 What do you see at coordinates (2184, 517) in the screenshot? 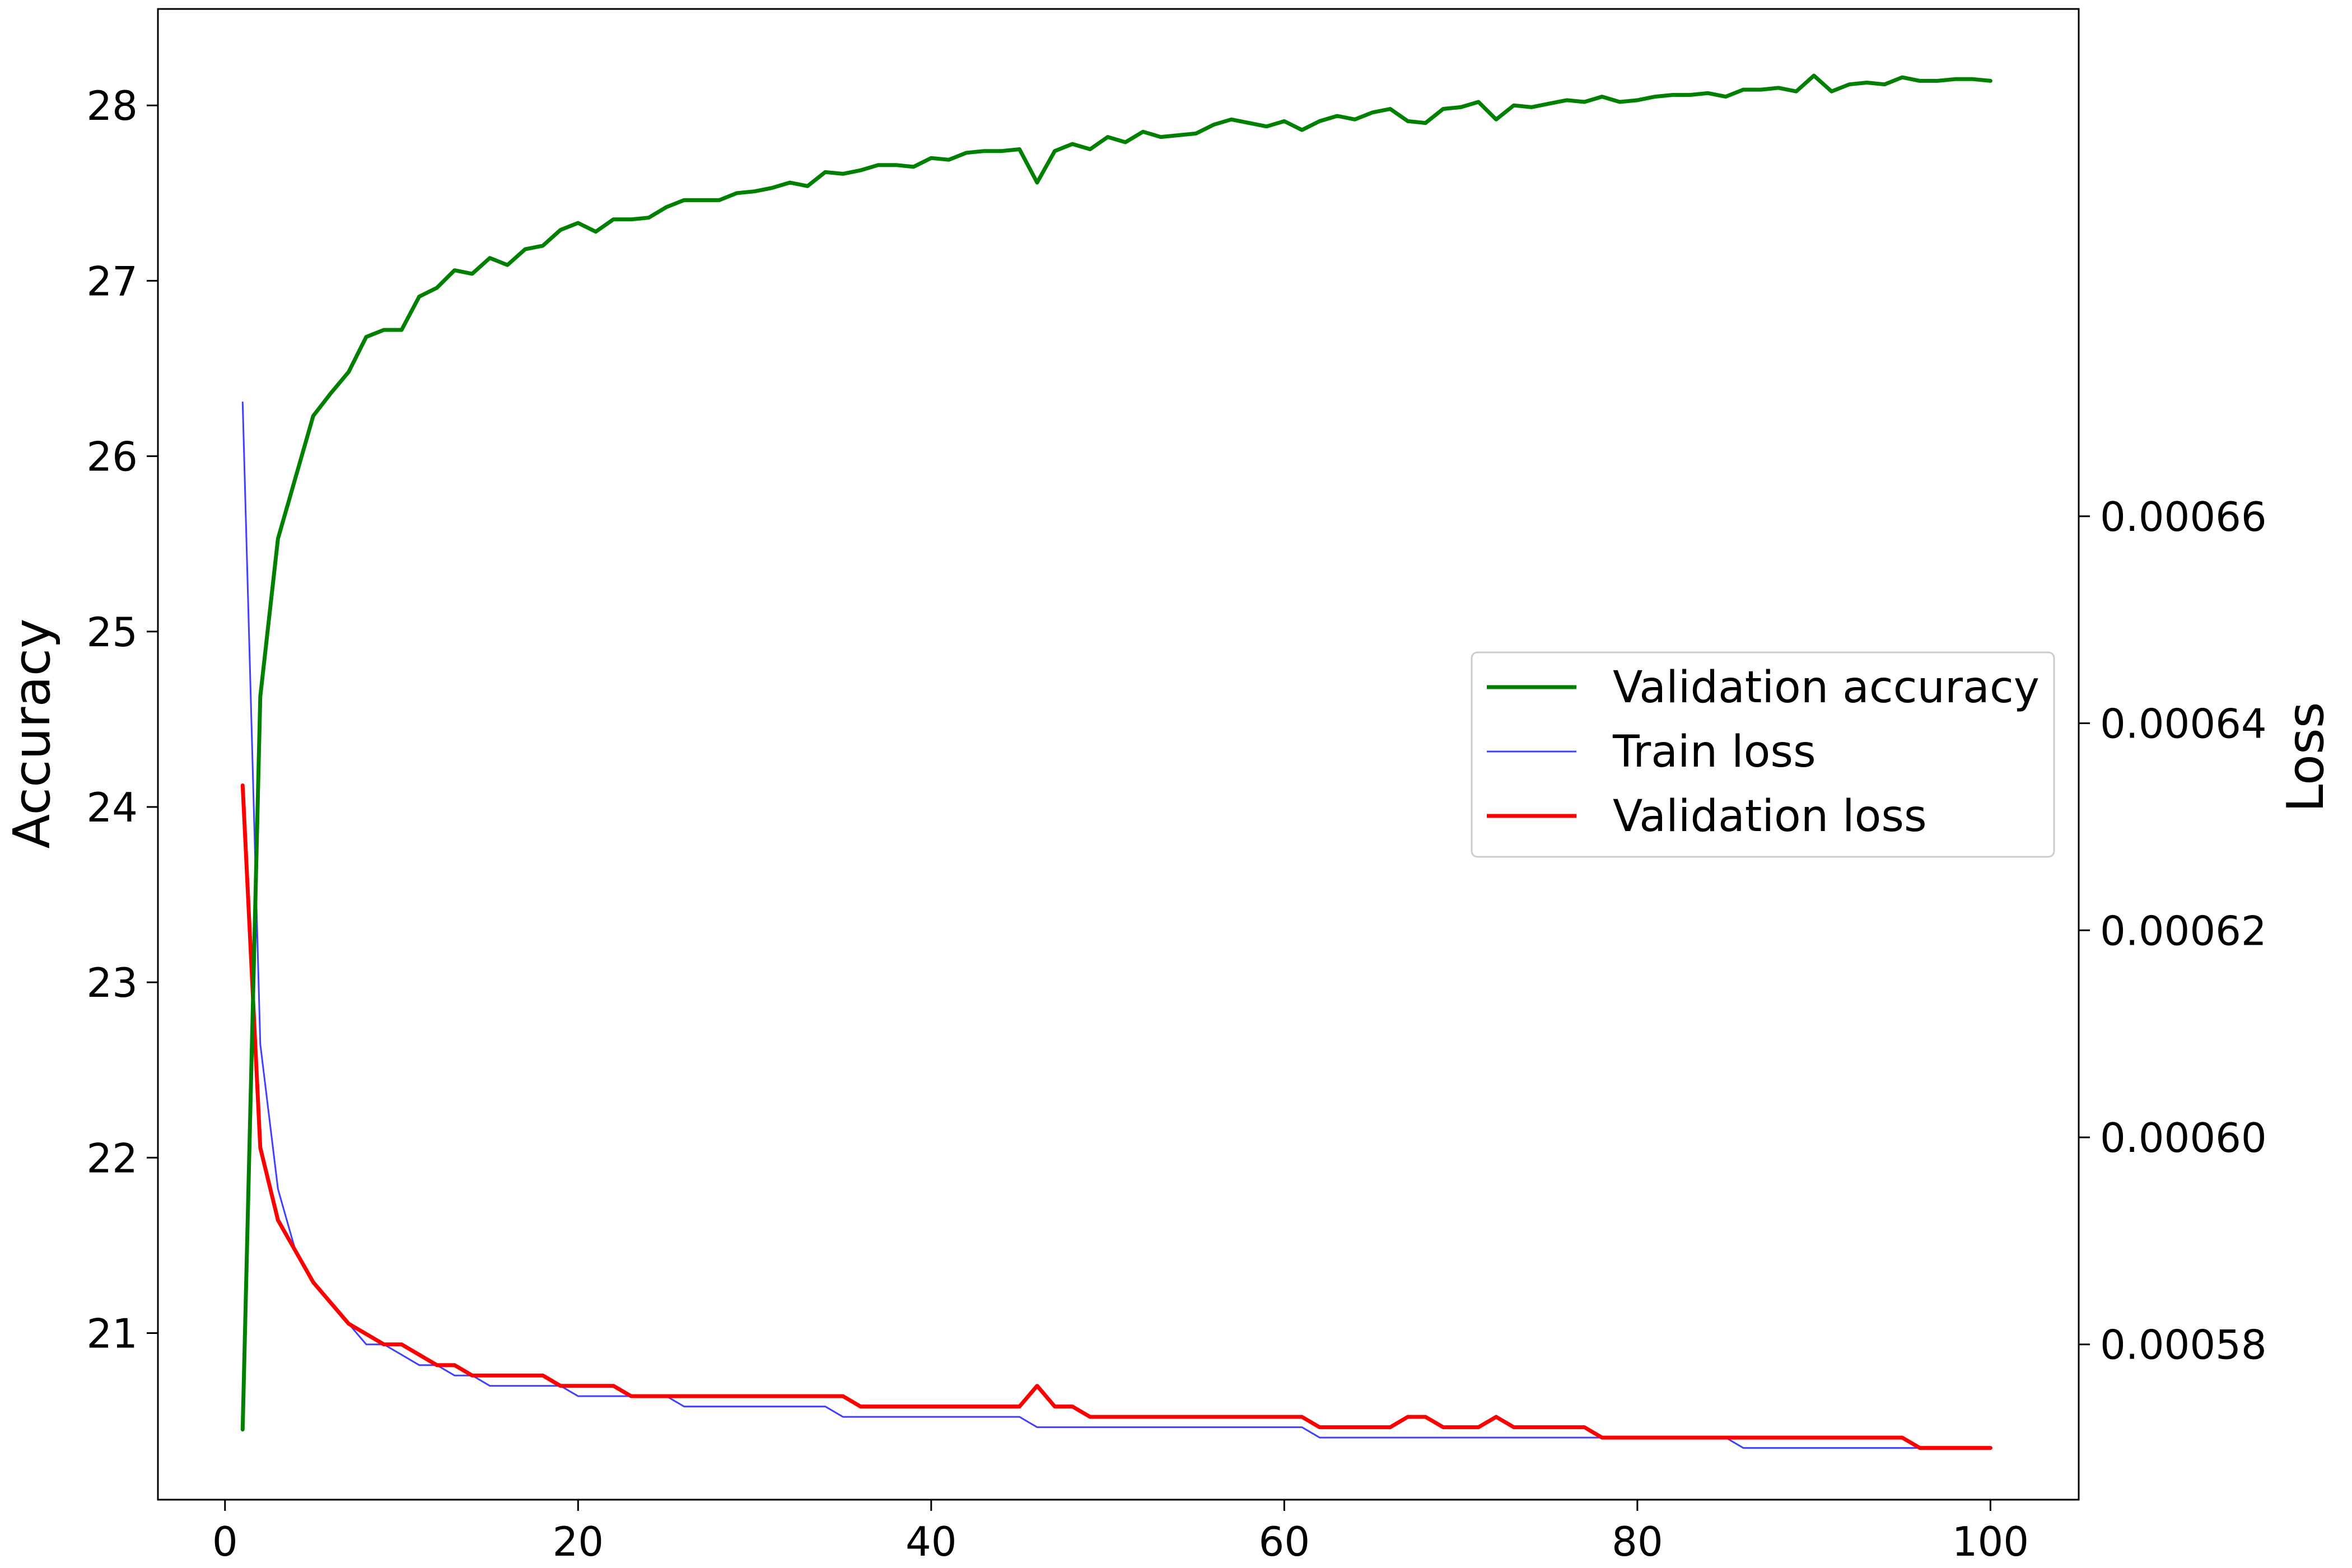
I see `y-right-tick-label: 0.00066` at bounding box center [2184, 517].